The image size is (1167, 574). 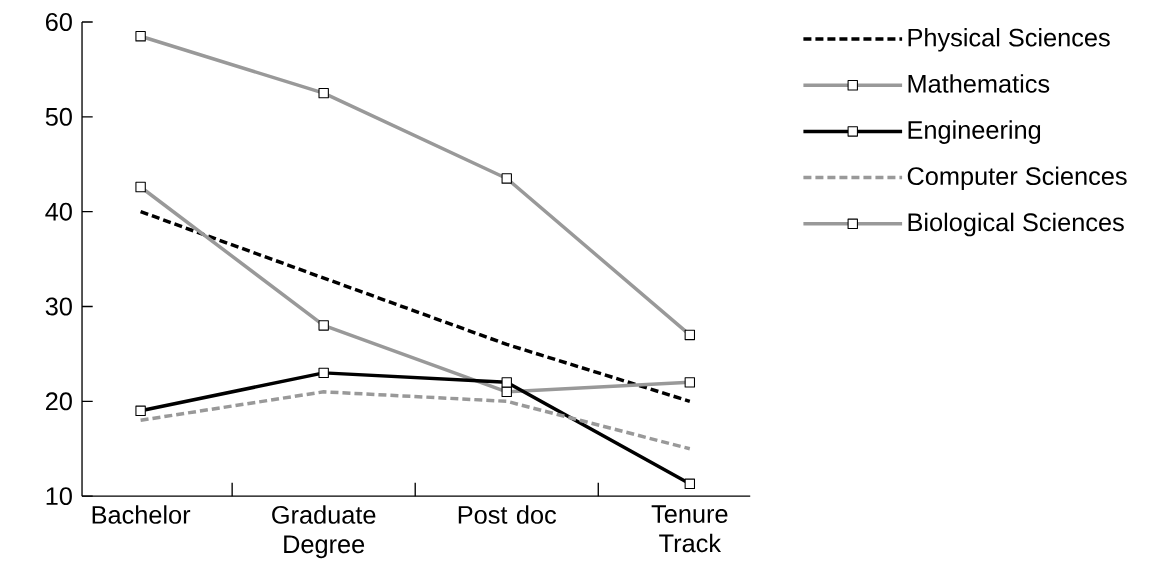 What do you see at coordinates (1009, 39) in the screenshot?
I see `legend-label: Physical Sciences` at bounding box center [1009, 39].